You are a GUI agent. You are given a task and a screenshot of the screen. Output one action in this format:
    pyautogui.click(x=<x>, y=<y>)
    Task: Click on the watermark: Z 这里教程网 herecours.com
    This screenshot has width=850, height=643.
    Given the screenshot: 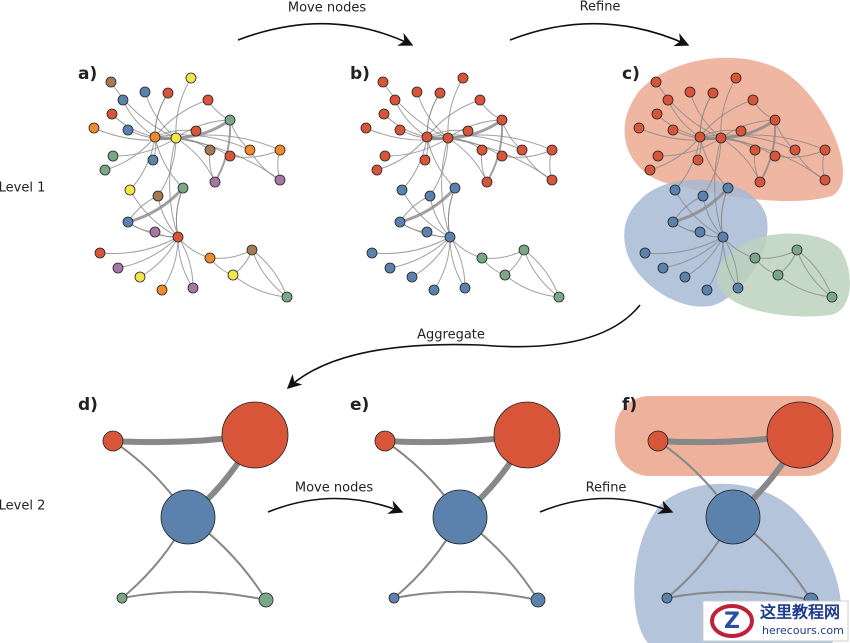 What is the action you would take?
    pyautogui.click(x=775, y=621)
    